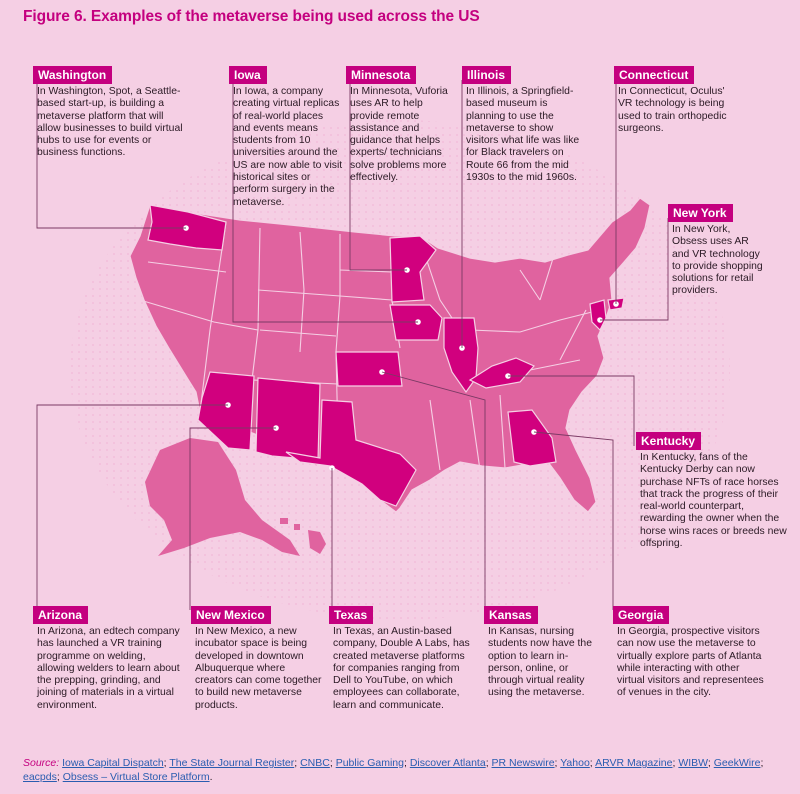  What do you see at coordinates (315, 763) in the screenshot?
I see `source-link-cnbc: CNBC` at bounding box center [315, 763].